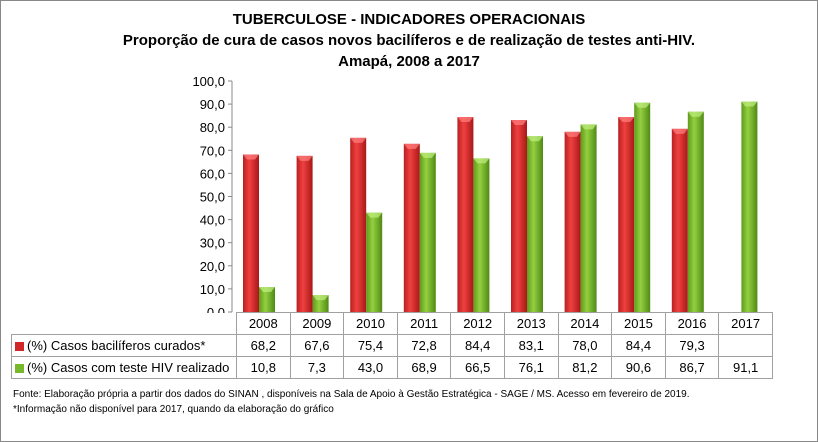 The image size is (818, 442). I want to click on table-corner, so click(124, 324).